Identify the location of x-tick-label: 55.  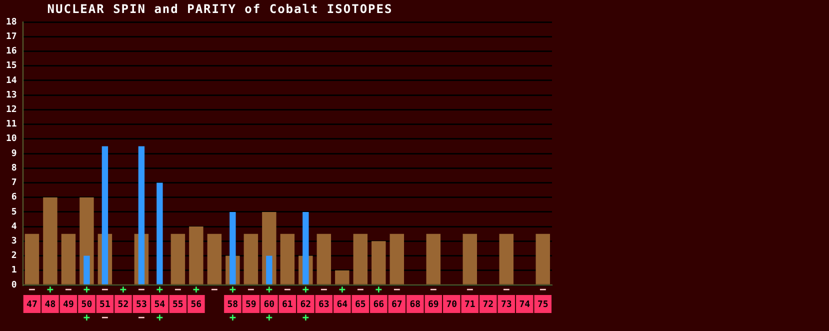
(178, 305).